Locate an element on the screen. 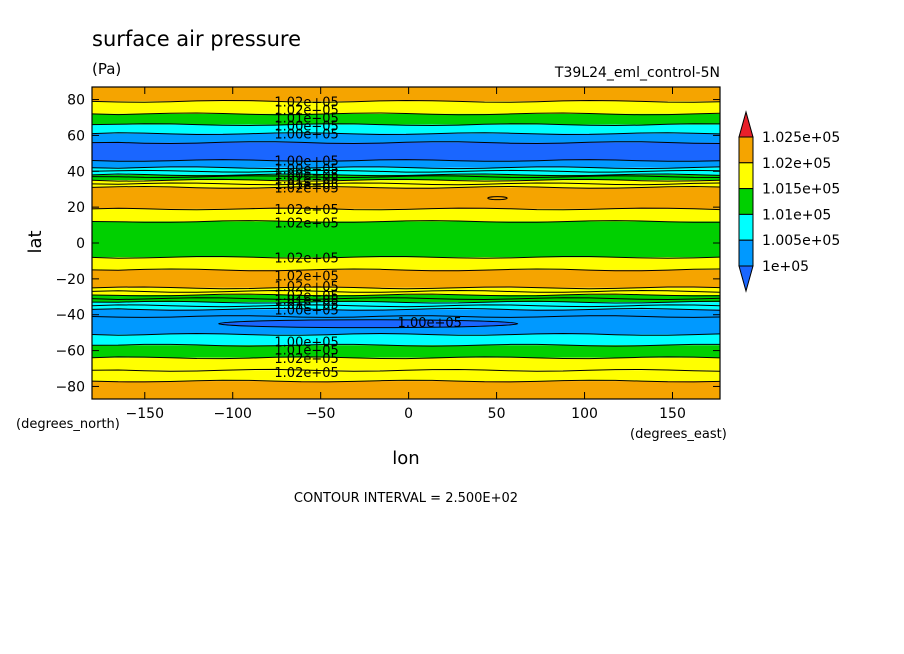  contour-label-20: 1.00e+05 is located at coordinates (430, 323).